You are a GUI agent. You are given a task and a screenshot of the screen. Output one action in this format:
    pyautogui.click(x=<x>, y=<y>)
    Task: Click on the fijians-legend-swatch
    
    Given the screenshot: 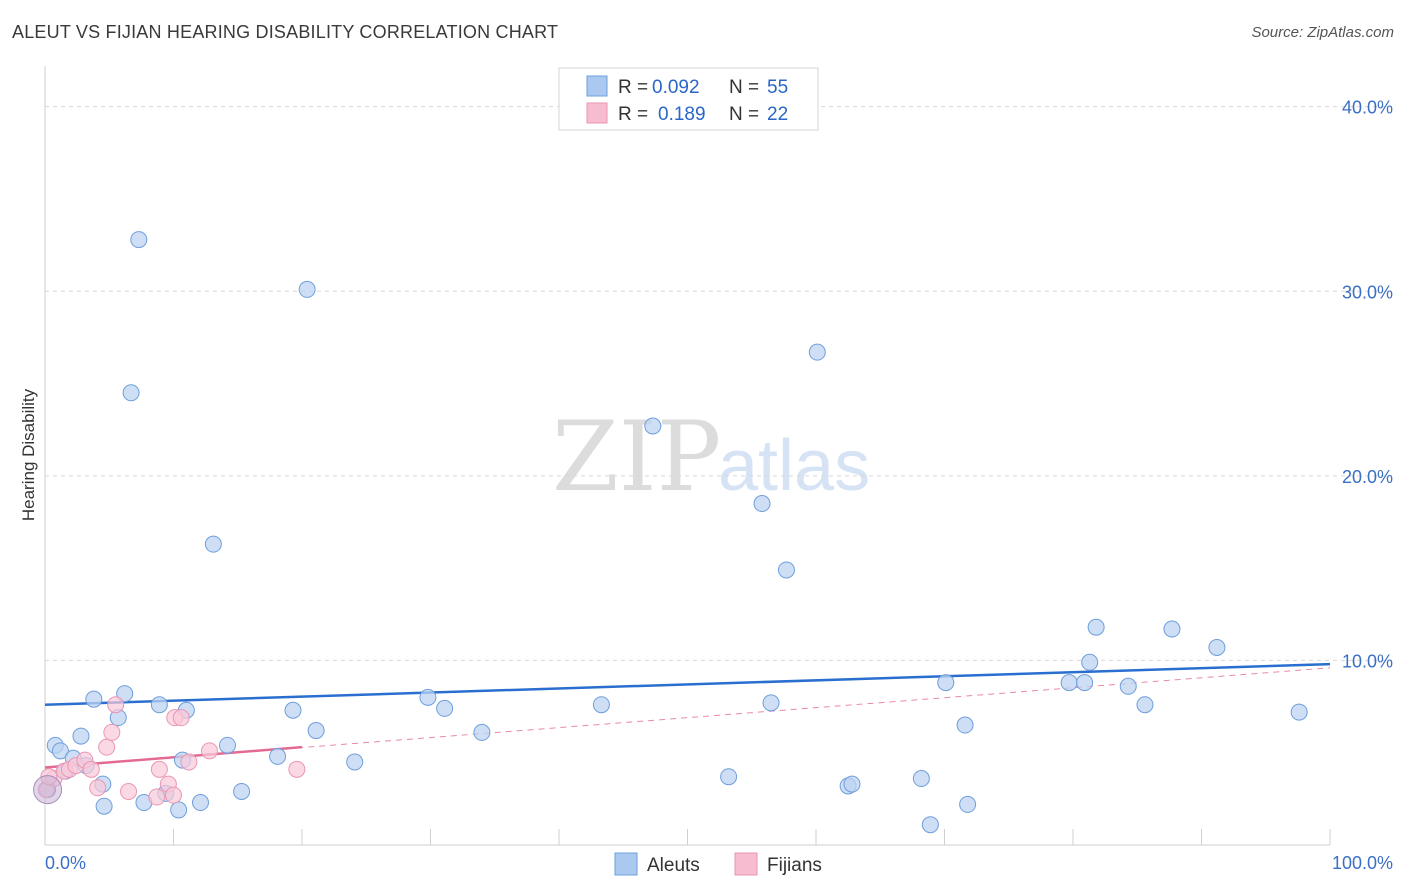 What is the action you would take?
    pyautogui.click(x=746, y=864)
    